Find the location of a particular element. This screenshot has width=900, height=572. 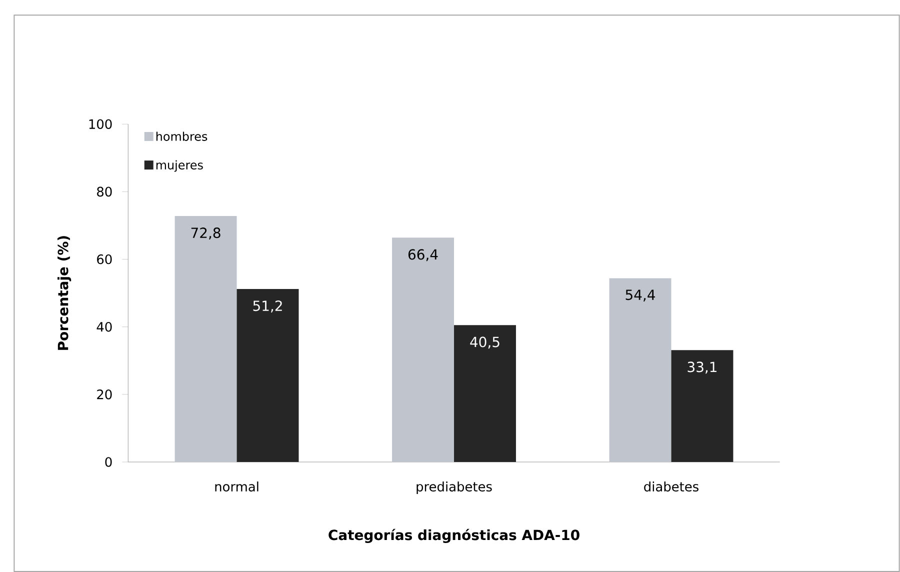

y-tick-label: 40 is located at coordinates (104, 327).